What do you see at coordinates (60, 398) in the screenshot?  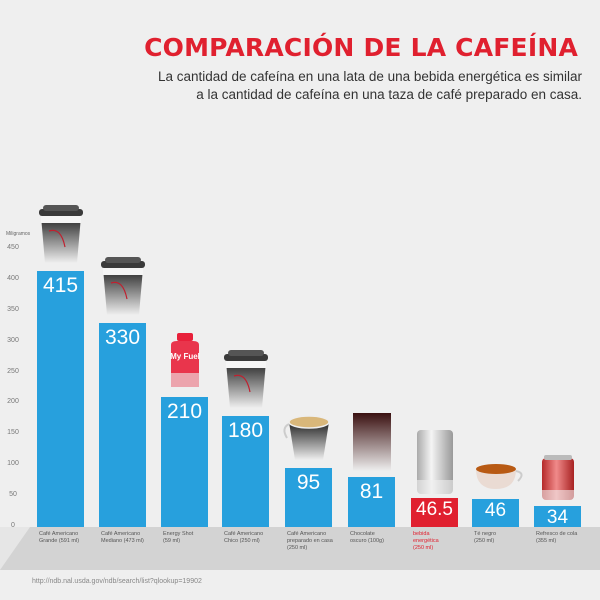 I see `bar-coffee-cup-large` at bounding box center [60, 398].